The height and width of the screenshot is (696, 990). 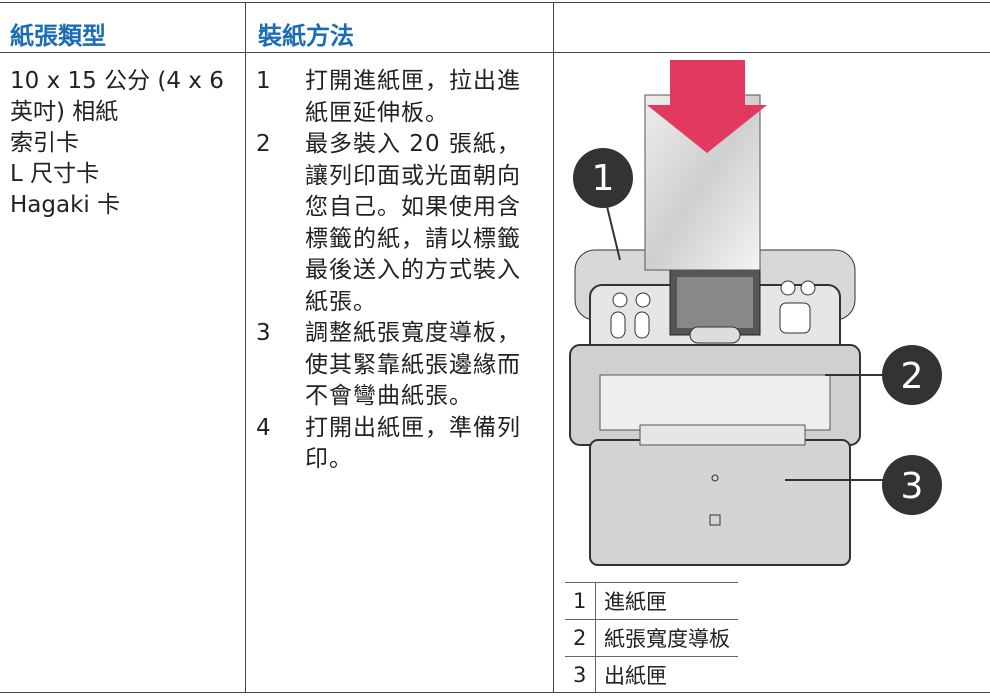 What do you see at coordinates (55, 174) in the screenshot?
I see `paper-type: L 尺寸卡` at bounding box center [55, 174].